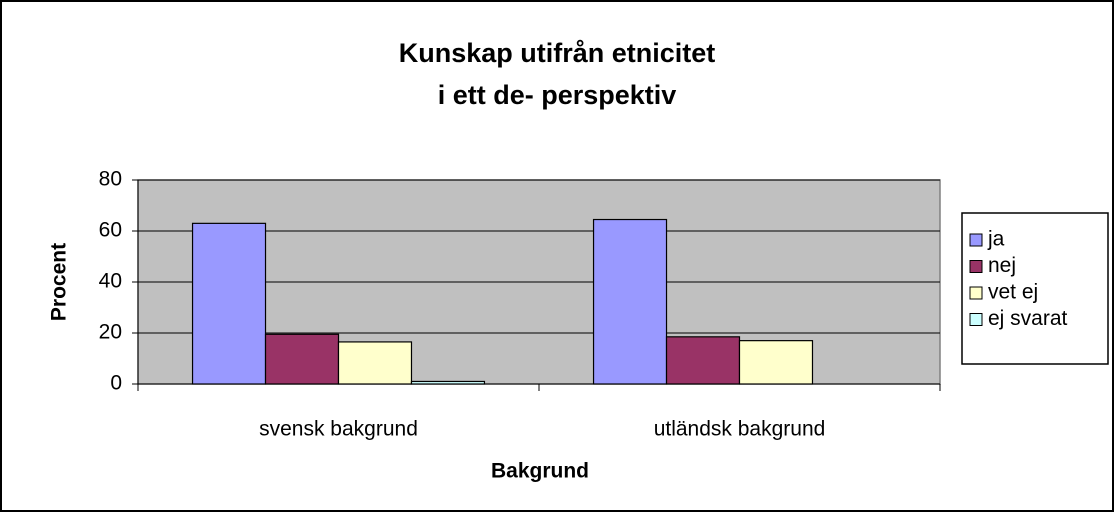 The image size is (1115, 513). What do you see at coordinates (110, 332) in the screenshot?
I see `y-tick-label: 20` at bounding box center [110, 332].